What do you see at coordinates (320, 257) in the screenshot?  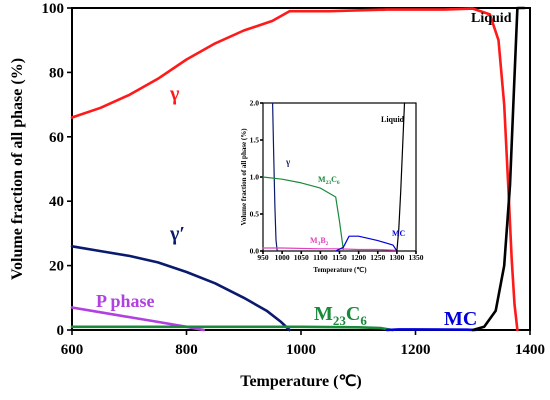 I see `inset-x-tick-label: 1100` at bounding box center [320, 257].